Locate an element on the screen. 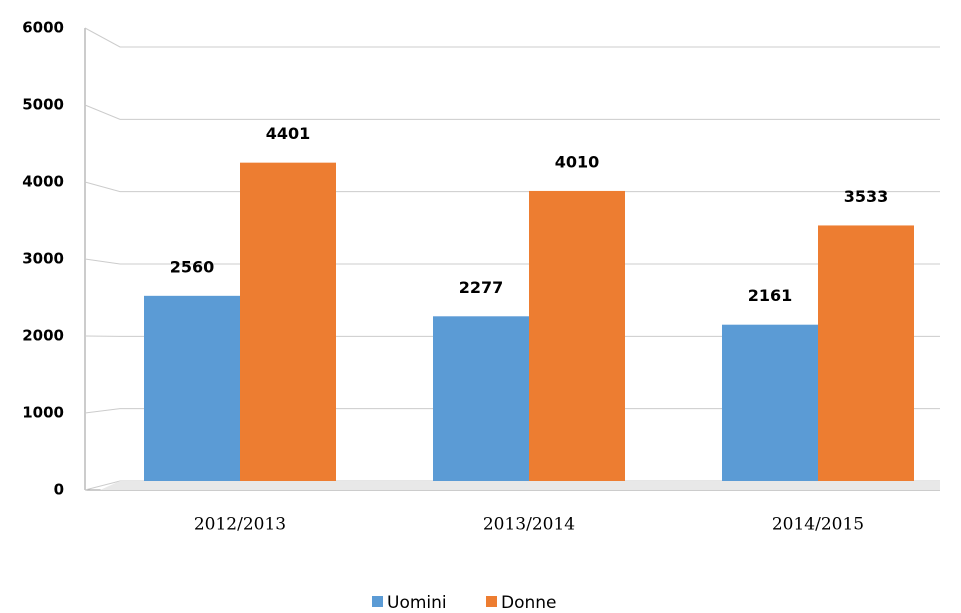 Image resolution: width=961 pixels, height=613 pixels. floor-shadow is located at coordinates (520, 485).